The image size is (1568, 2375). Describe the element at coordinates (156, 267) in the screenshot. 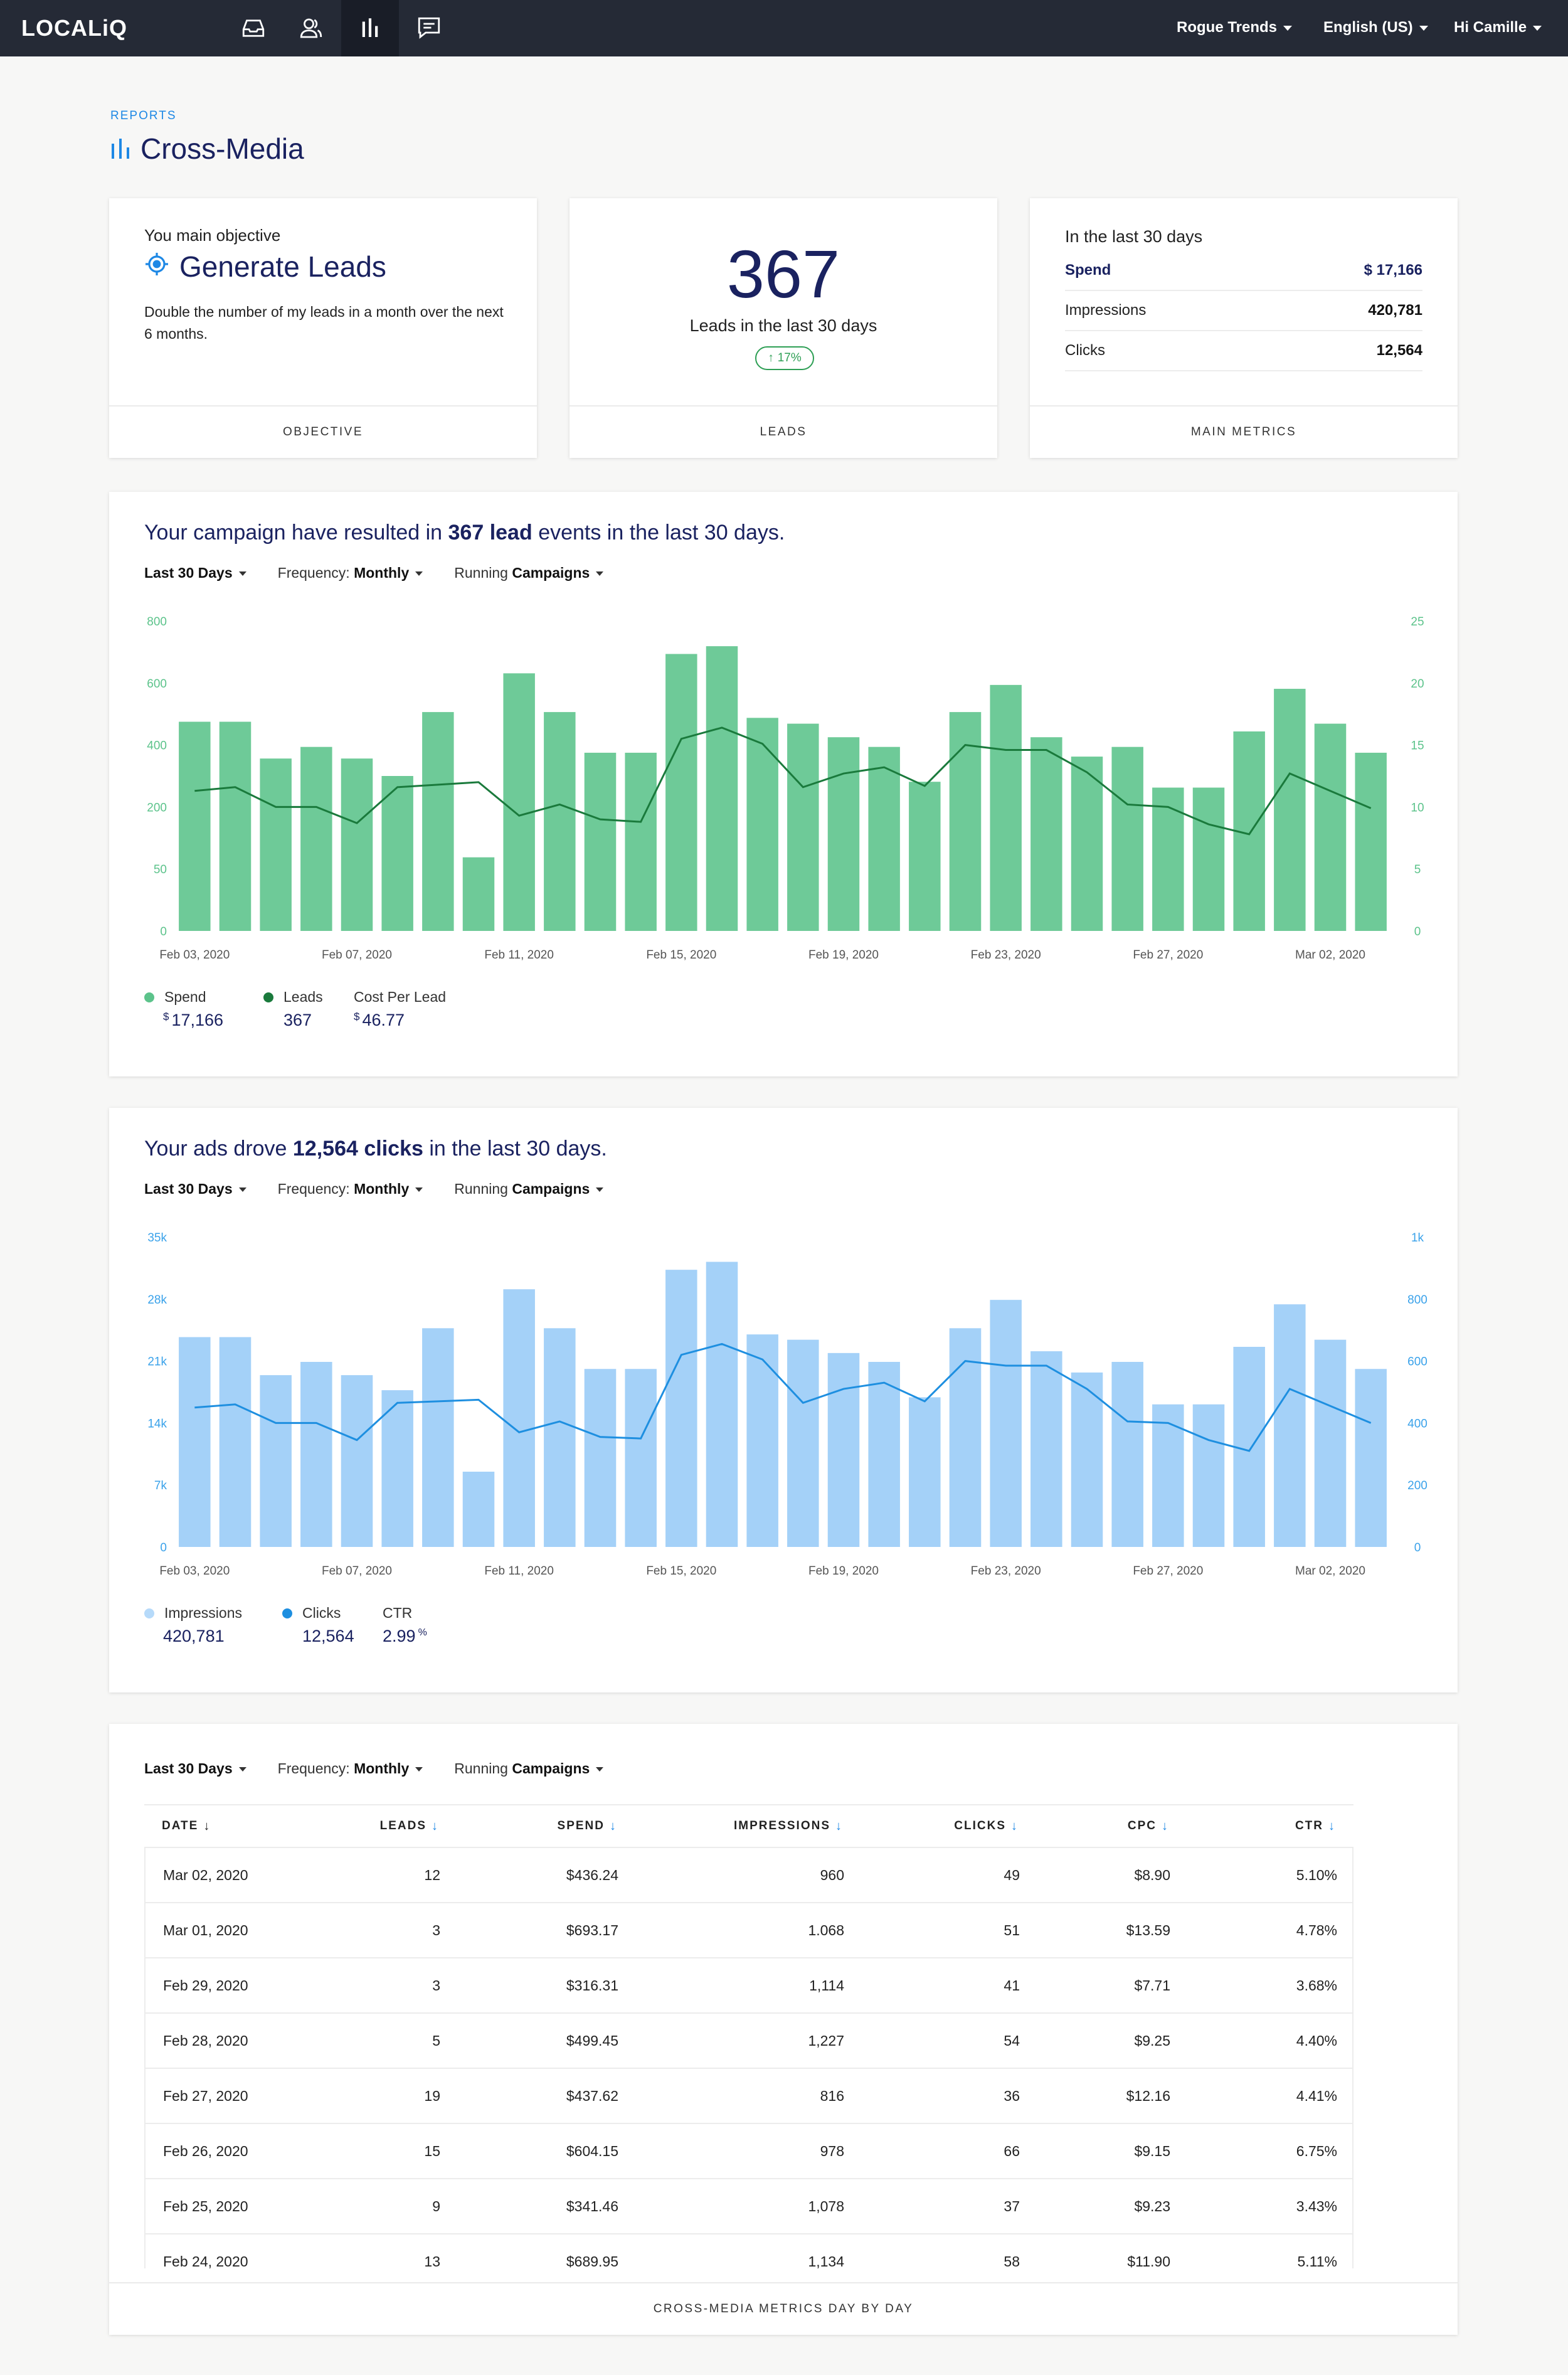

I see `target-icon` at that location.